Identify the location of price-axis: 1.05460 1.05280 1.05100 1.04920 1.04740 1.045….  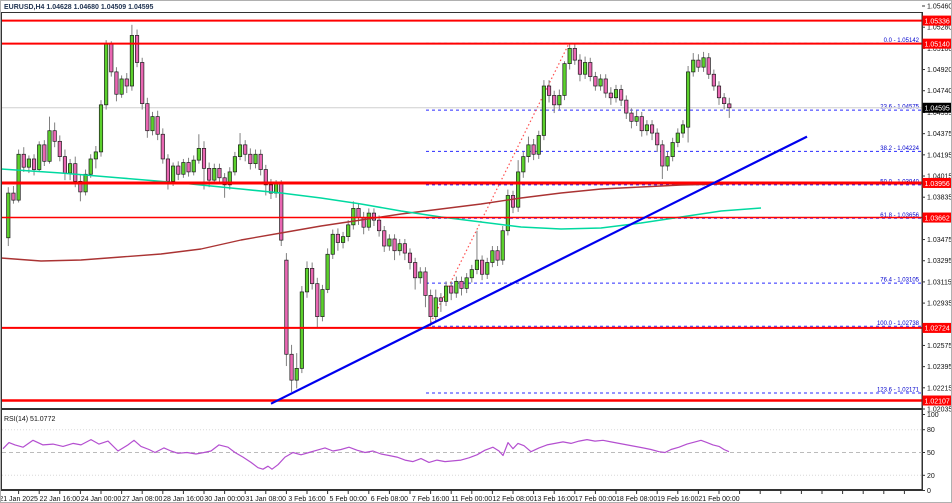
(936, 247).